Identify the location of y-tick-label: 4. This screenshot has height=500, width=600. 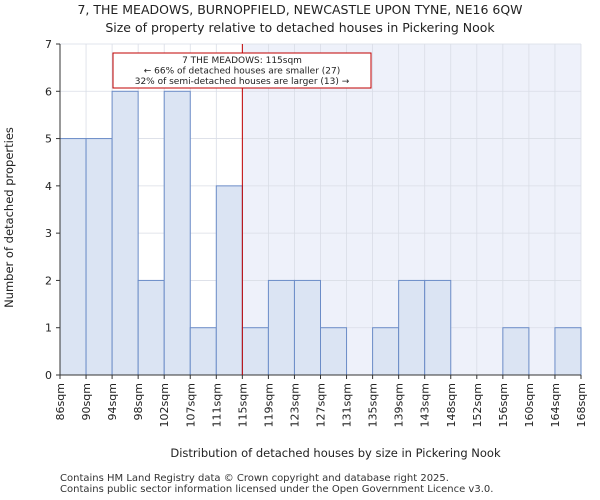
(48, 186).